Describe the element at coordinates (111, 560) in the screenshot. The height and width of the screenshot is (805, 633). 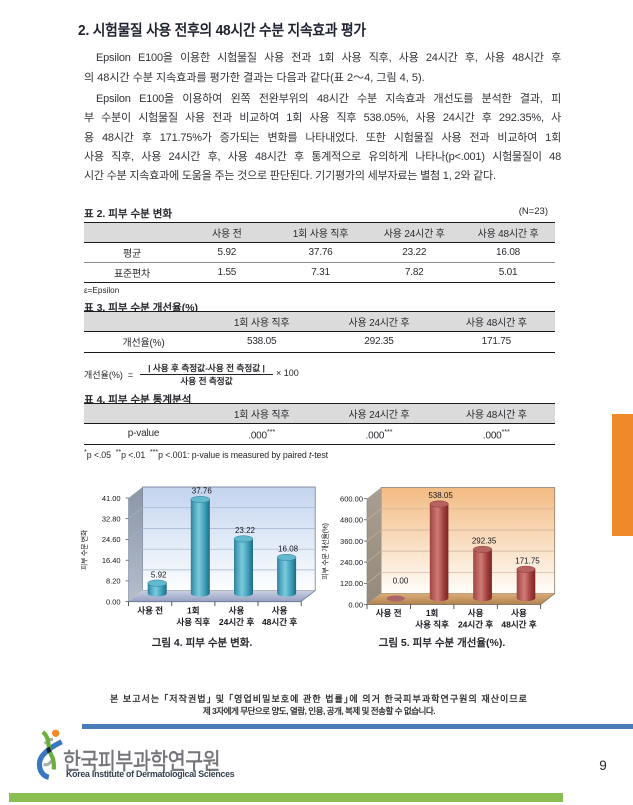
I see `svg-text: 16.40` at that location.